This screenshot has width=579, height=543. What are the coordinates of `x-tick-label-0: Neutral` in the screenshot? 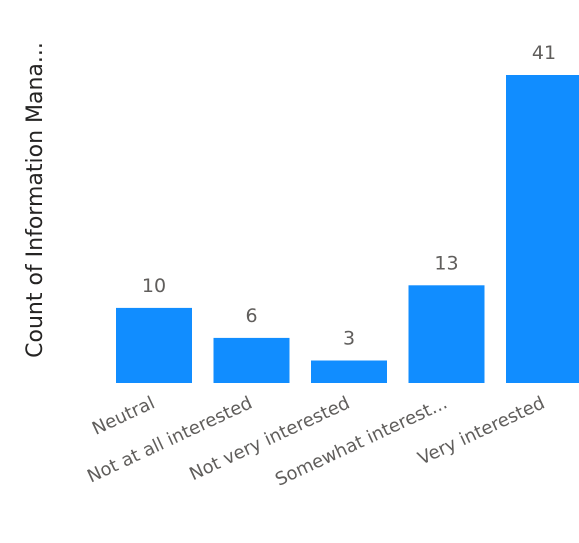 It's located at (123, 415).